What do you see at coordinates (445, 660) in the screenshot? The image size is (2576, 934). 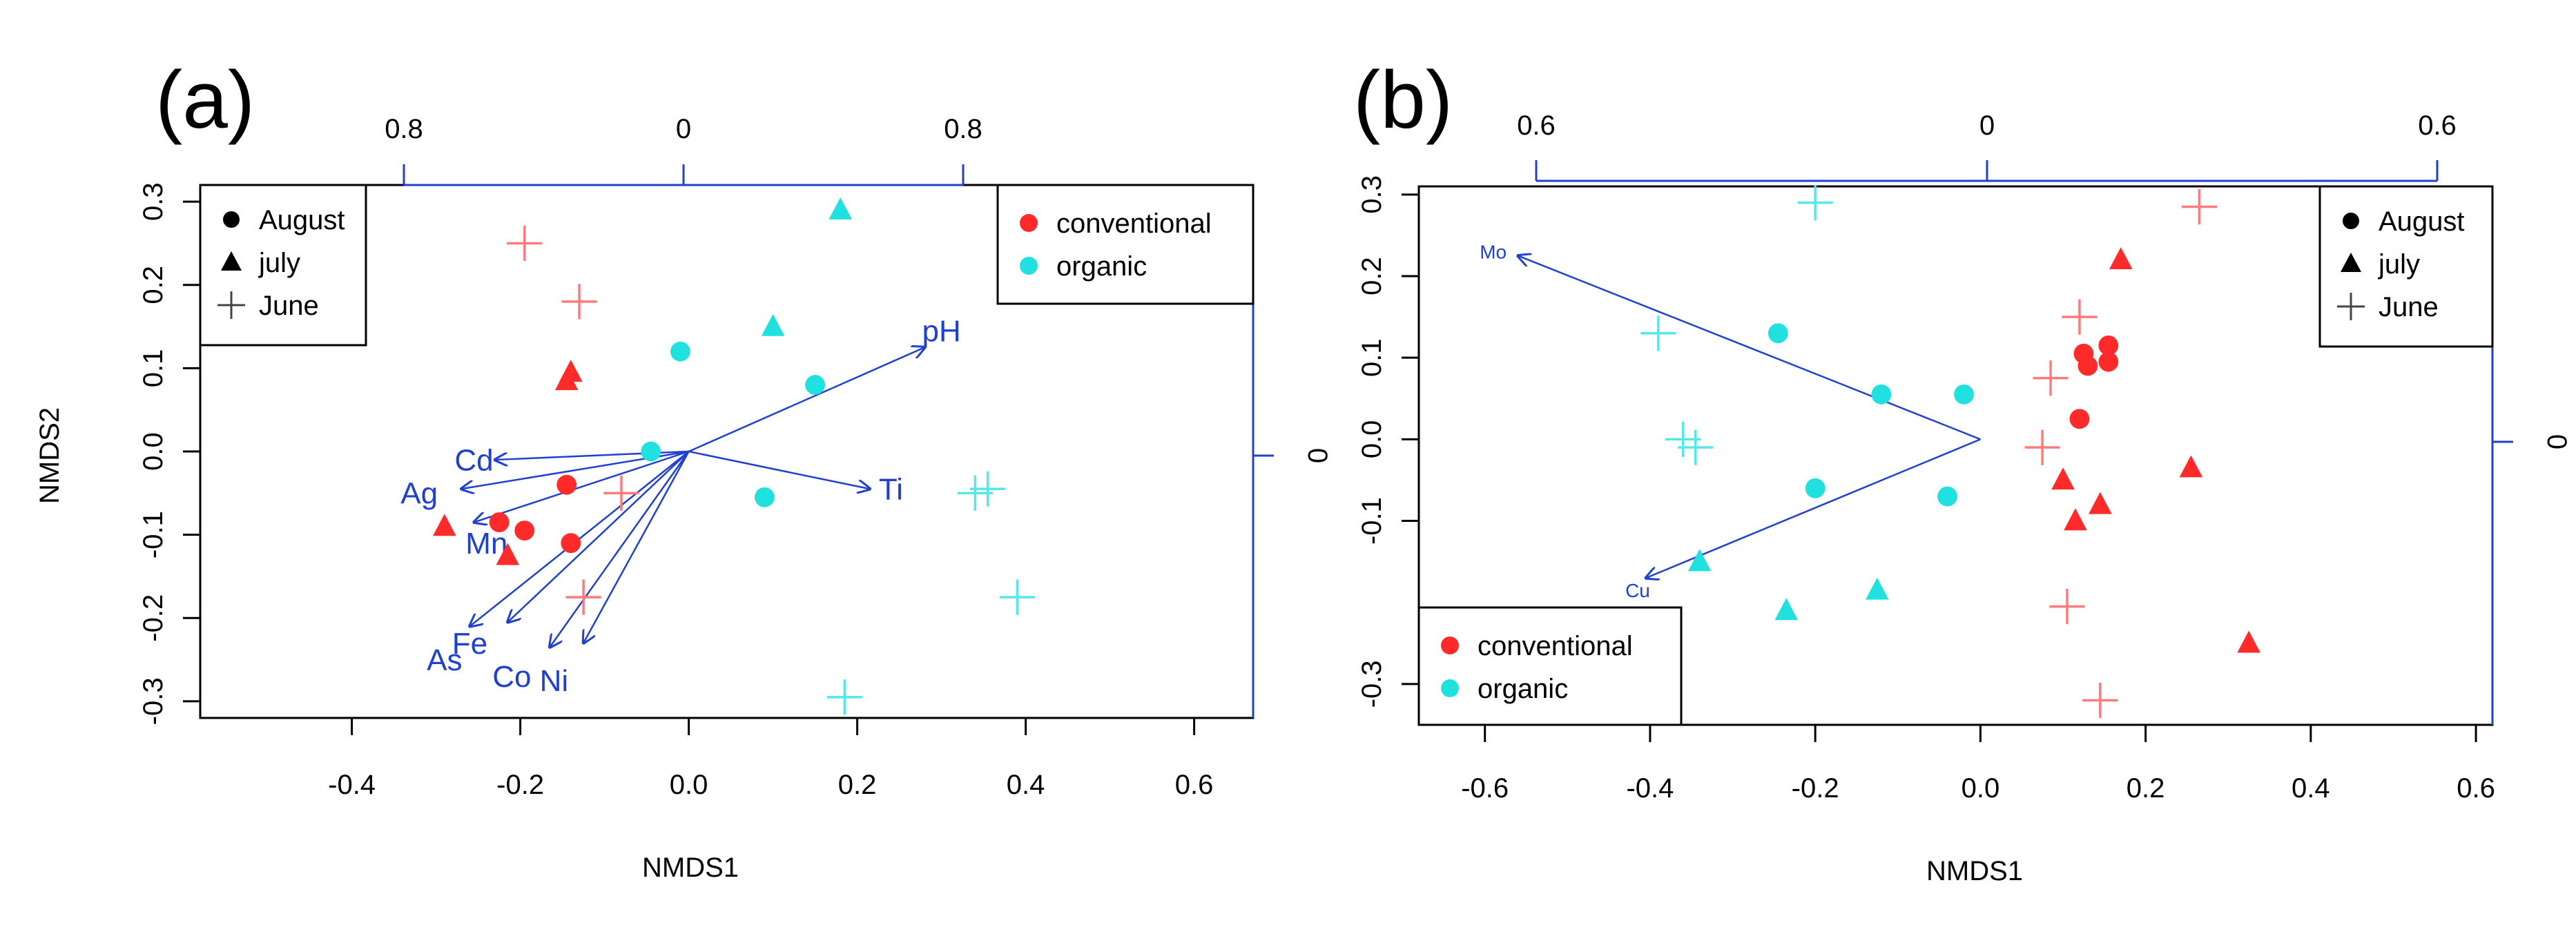 I see `vector-label-as: As` at bounding box center [445, 660].